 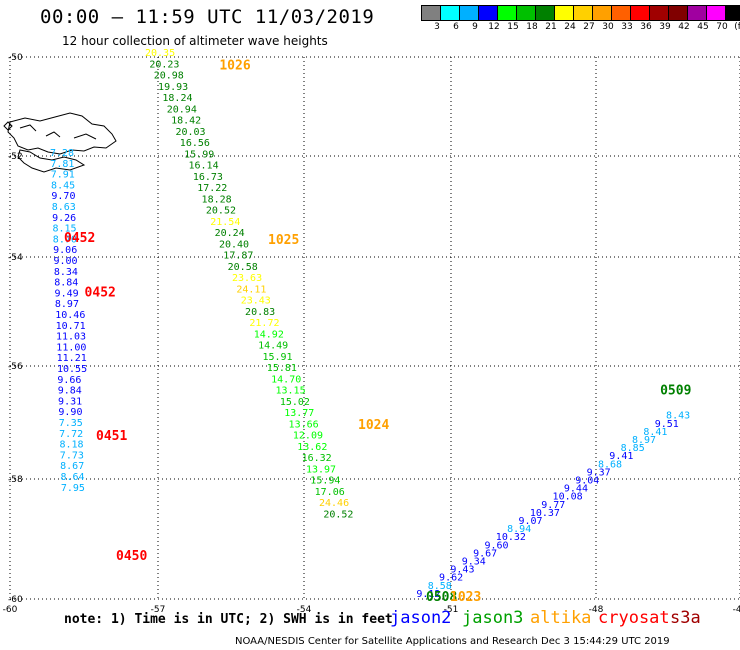 I want to click on wave-height-value: 7.73, so click(x=72, y=455).